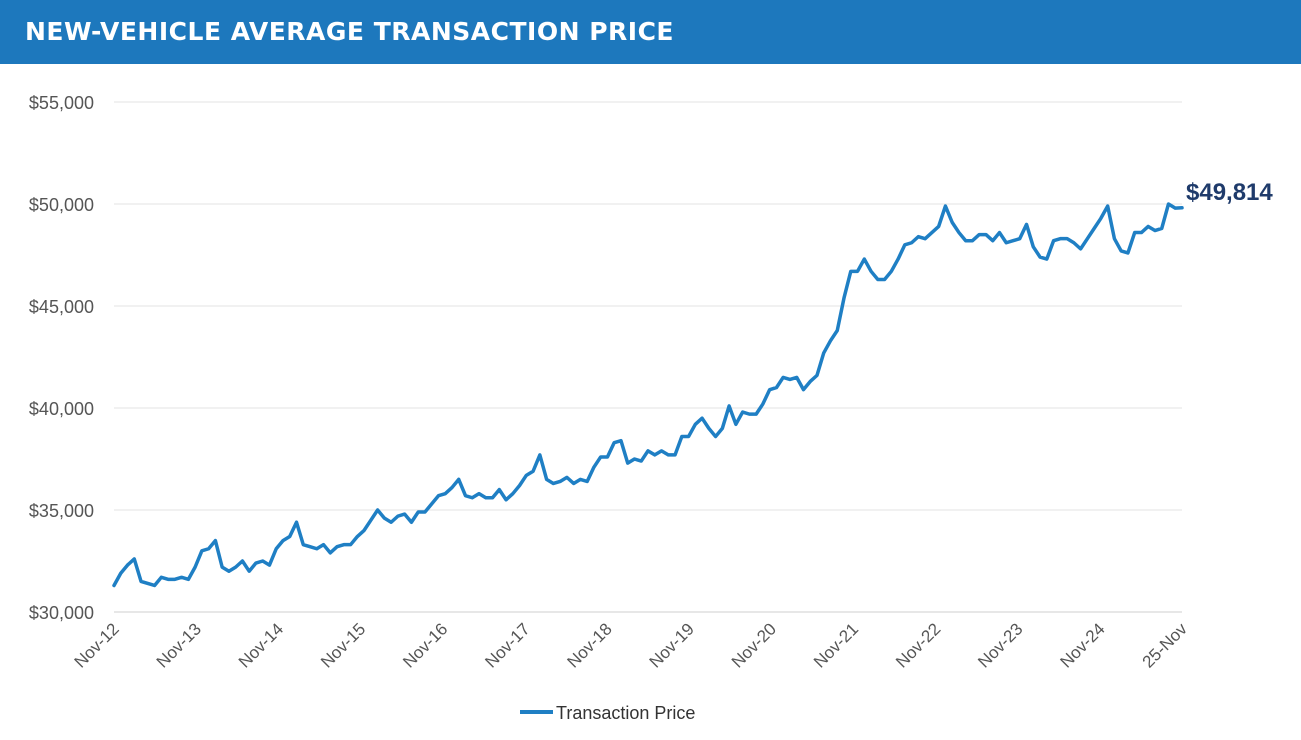 The height and width of the screenshot is (740, 1301). What do you see at coordinates (836, 645) in the screenshot?
I see `x-tick-label: Nov-21` at bounding box center [836, 645].